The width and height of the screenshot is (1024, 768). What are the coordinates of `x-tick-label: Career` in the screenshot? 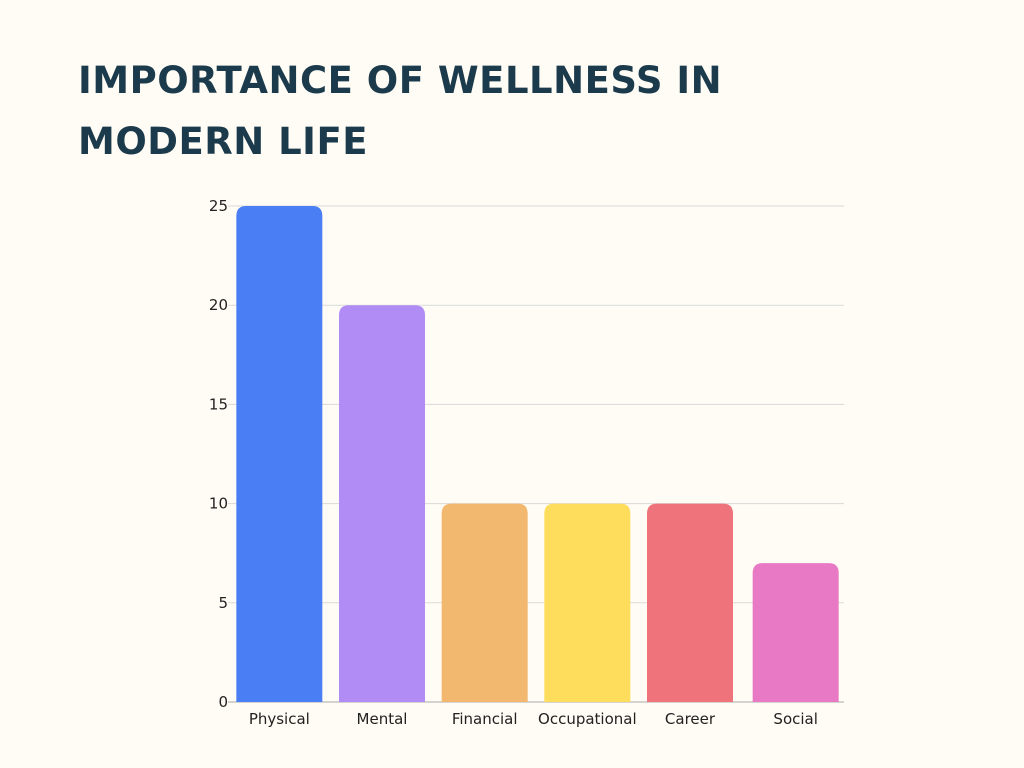 It's located at (690, 719).